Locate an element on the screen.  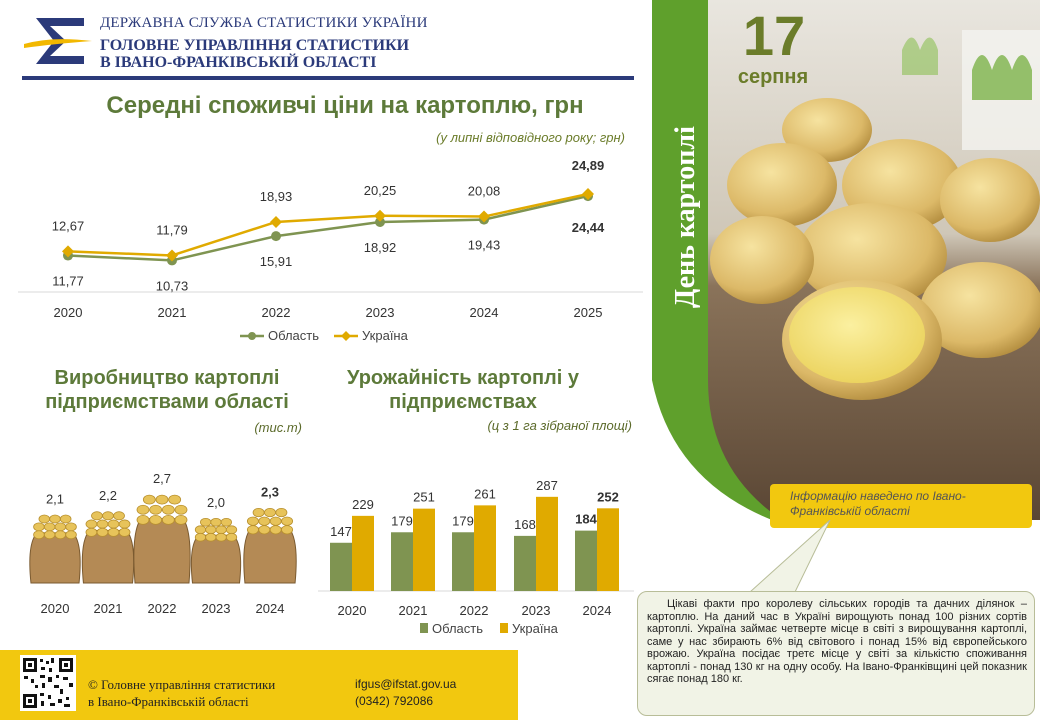
data-label: 261 is located at coordinates (485, 493).